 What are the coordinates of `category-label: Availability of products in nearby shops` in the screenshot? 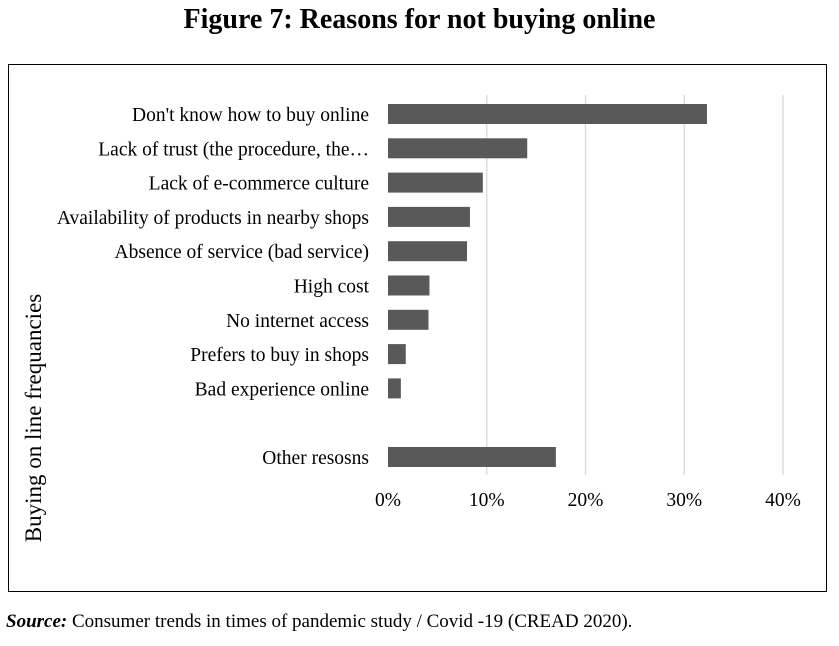 It's located at (213, 218).